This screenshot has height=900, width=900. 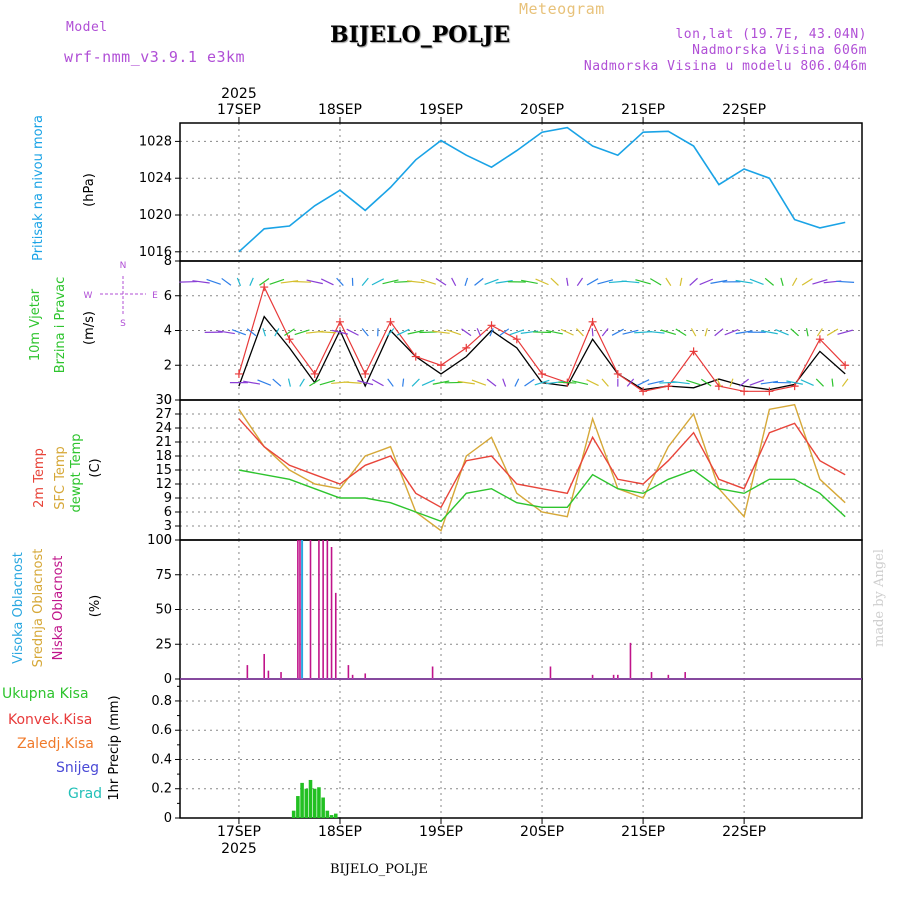 What do you see at coordinates (159, 540) in the screenshot?
I see `y-tick-label: 100` at bounding box center [159, 540].